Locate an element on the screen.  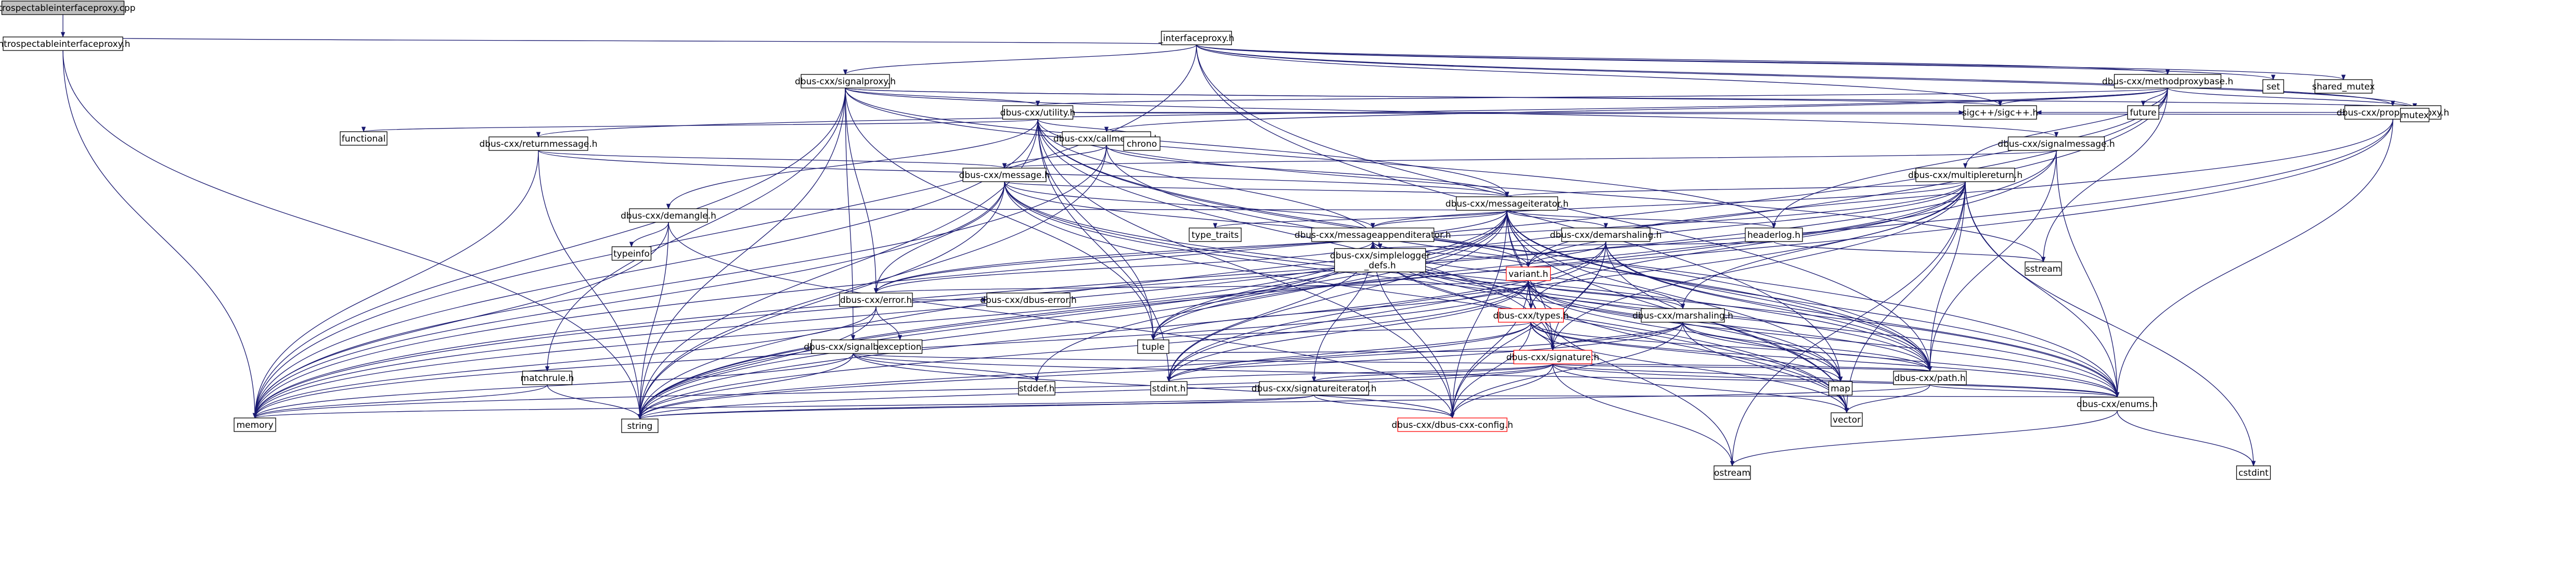
edge-types-to-tuple is located at coordinates (1341, 331).